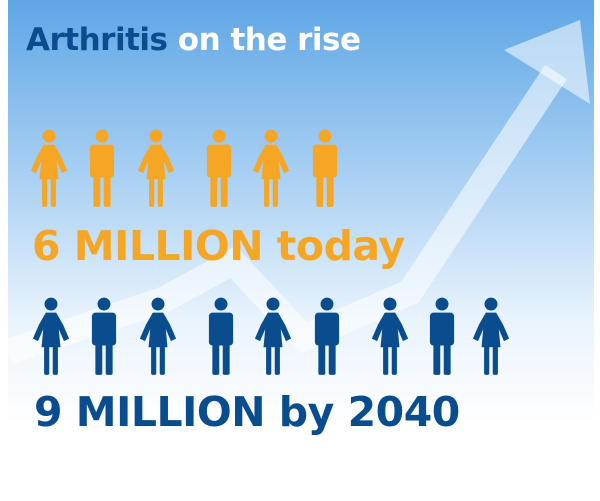  What do you see at coordinates (247, 412) in the screenshot?
I see `stat-2040: 9 MILLION by 2040` at bounding box center [247, 412].